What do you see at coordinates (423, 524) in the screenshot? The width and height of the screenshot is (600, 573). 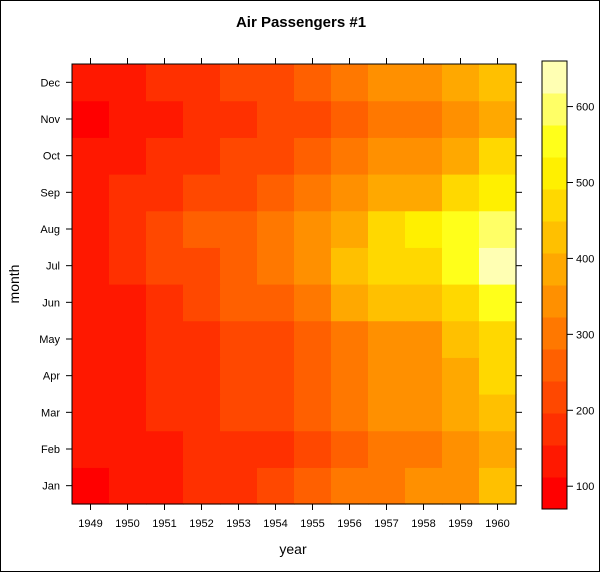 I see `x-tick-label: 1958` at bounding box center [423, 524].